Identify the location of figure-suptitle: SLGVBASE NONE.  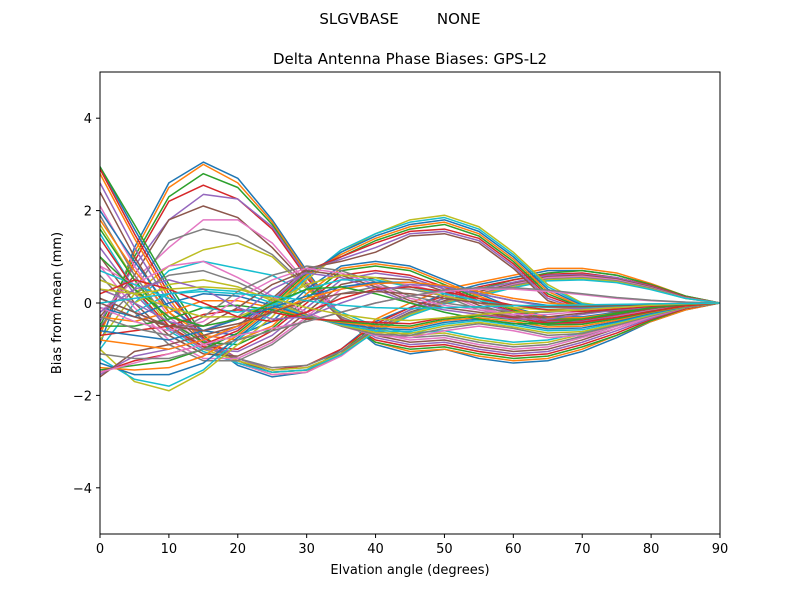
(399, 19).